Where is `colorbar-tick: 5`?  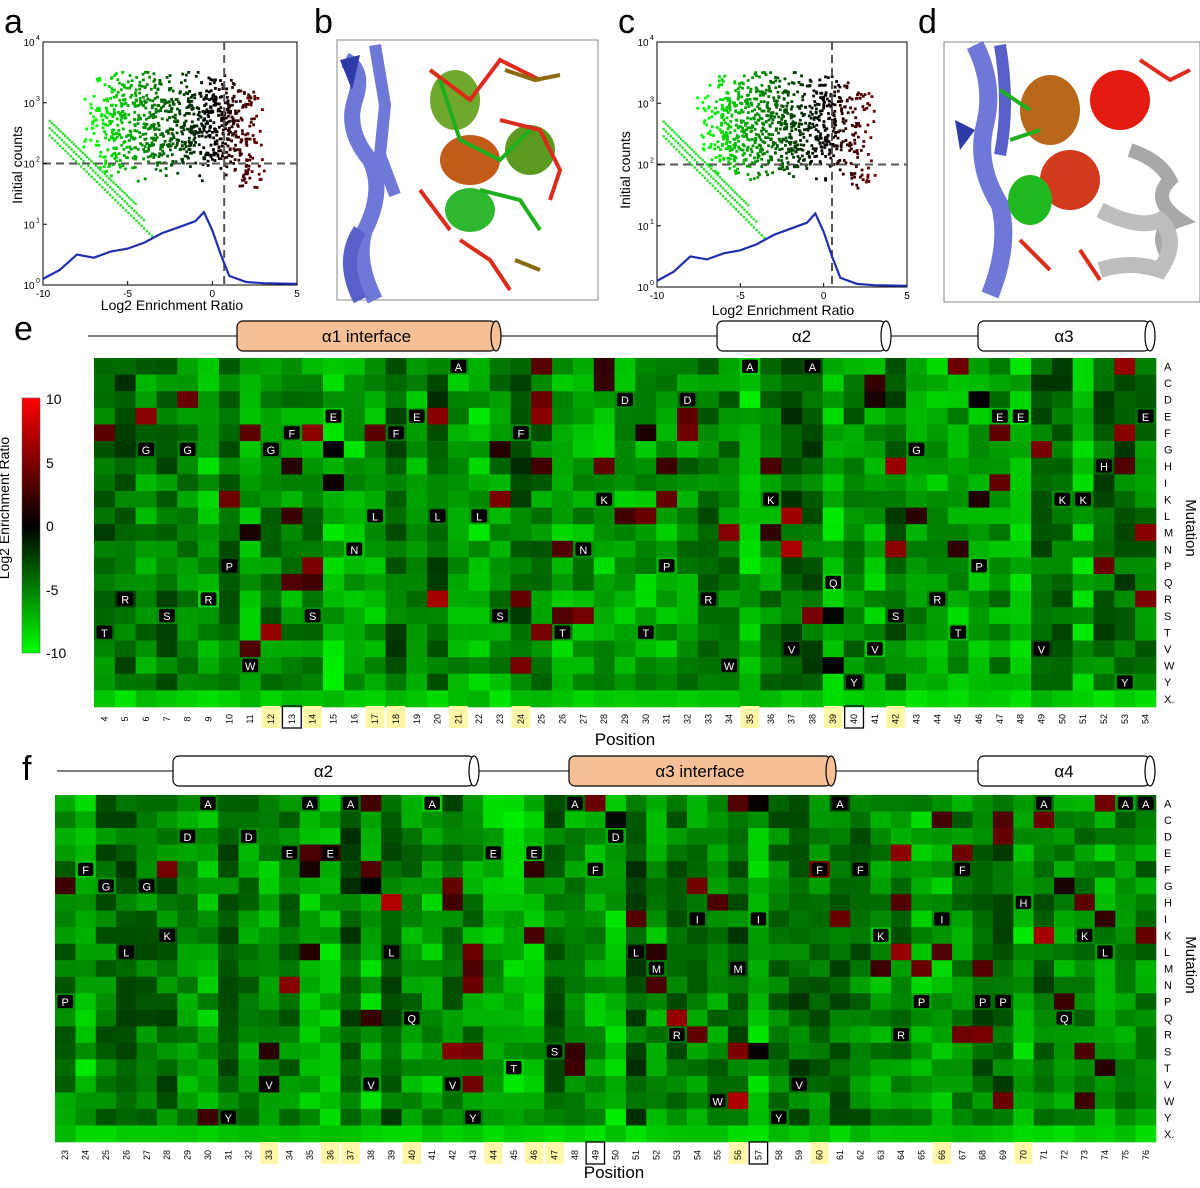
colorbar-tick: 5 is located at coordinates (50, 463).